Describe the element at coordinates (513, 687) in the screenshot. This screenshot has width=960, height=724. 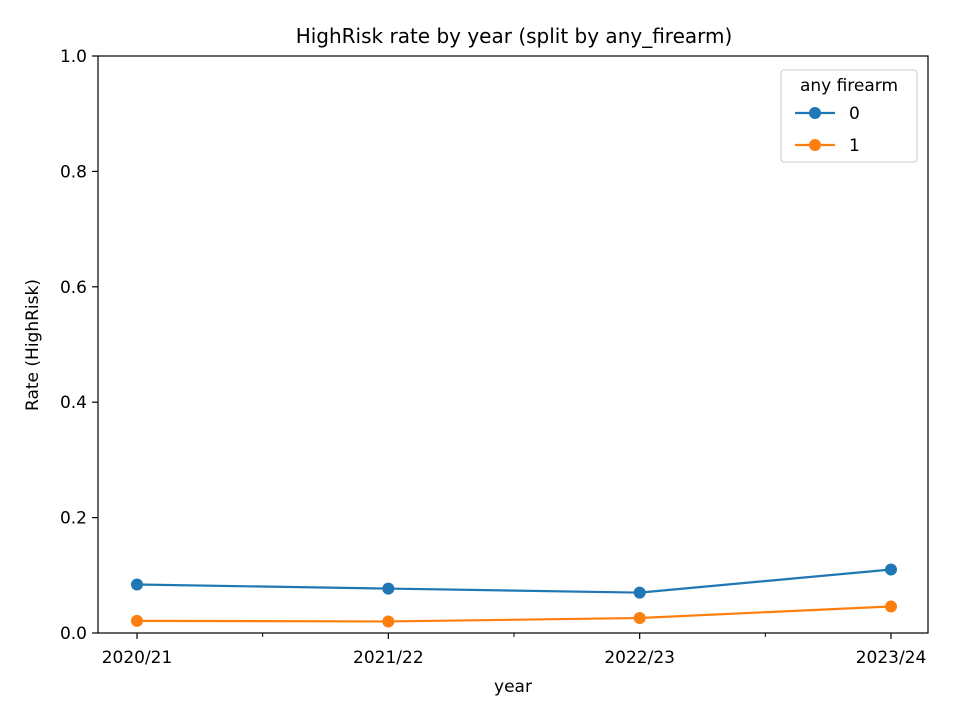
I see `x-axis-label: year` at that location.